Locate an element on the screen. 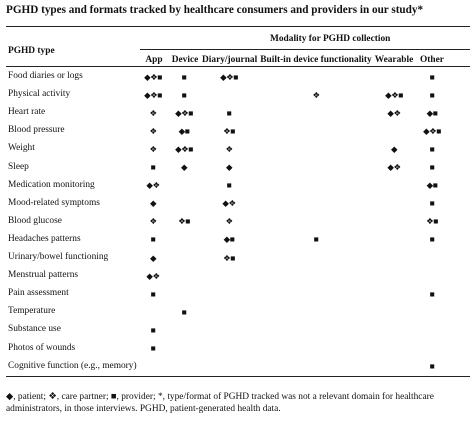  col-header-wearable: Wearable is located at coordinates (394, 60).